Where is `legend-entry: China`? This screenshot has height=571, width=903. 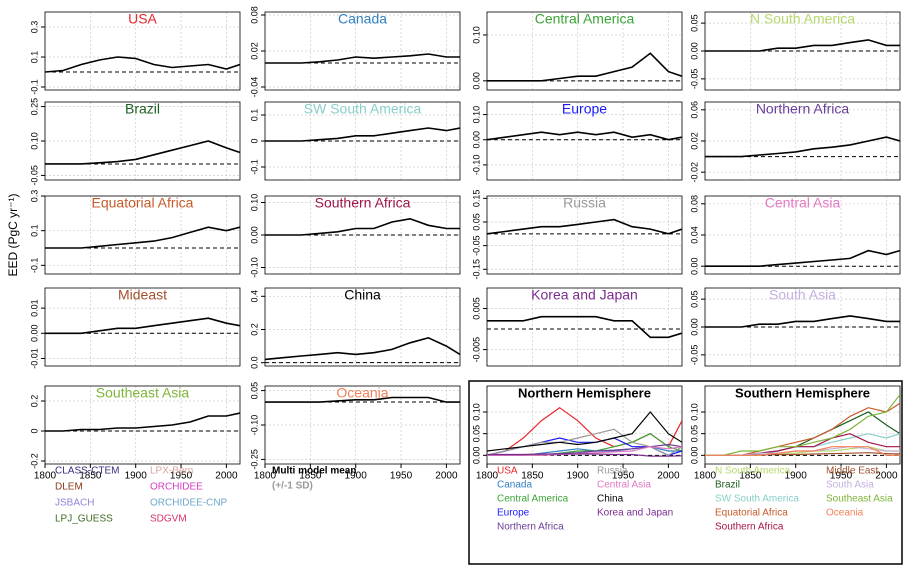
legend-entry: China is located at coordinates (610, 499).